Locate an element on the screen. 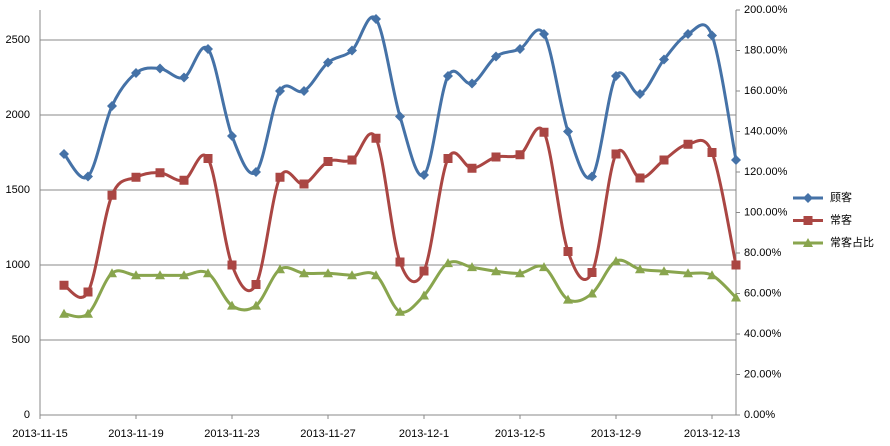  x-tick-label: 2013-11-19 is located at coordinates (135, 434).